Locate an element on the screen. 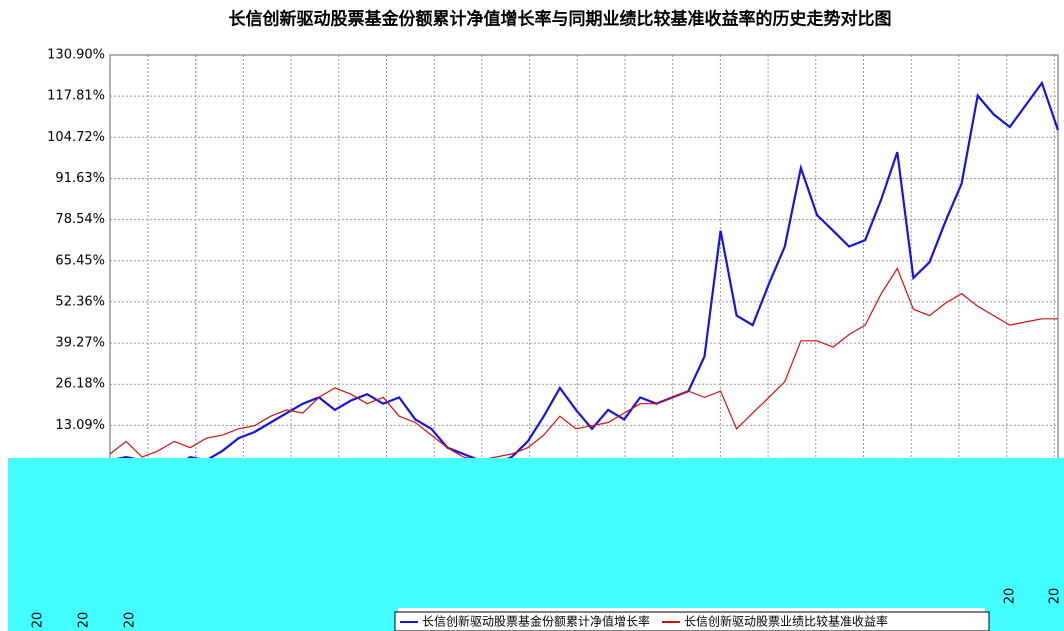  legend: 长信创新驱动股票基金份额累计净值增长率 长信创新驱动股票业绩比较基准收益率 is located at coordinates (692, 621).